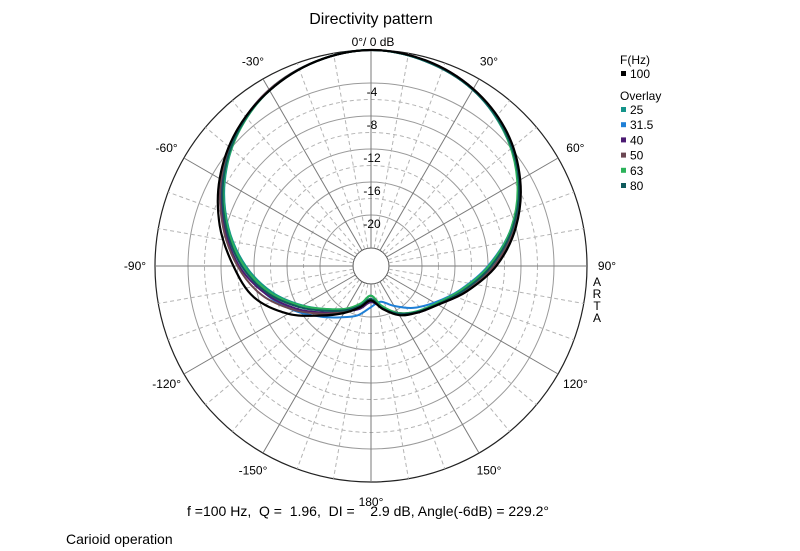 The height and width of the screenshot is (551, 800). I want to click on angle-tick-label: 90°, so click(607, 266).